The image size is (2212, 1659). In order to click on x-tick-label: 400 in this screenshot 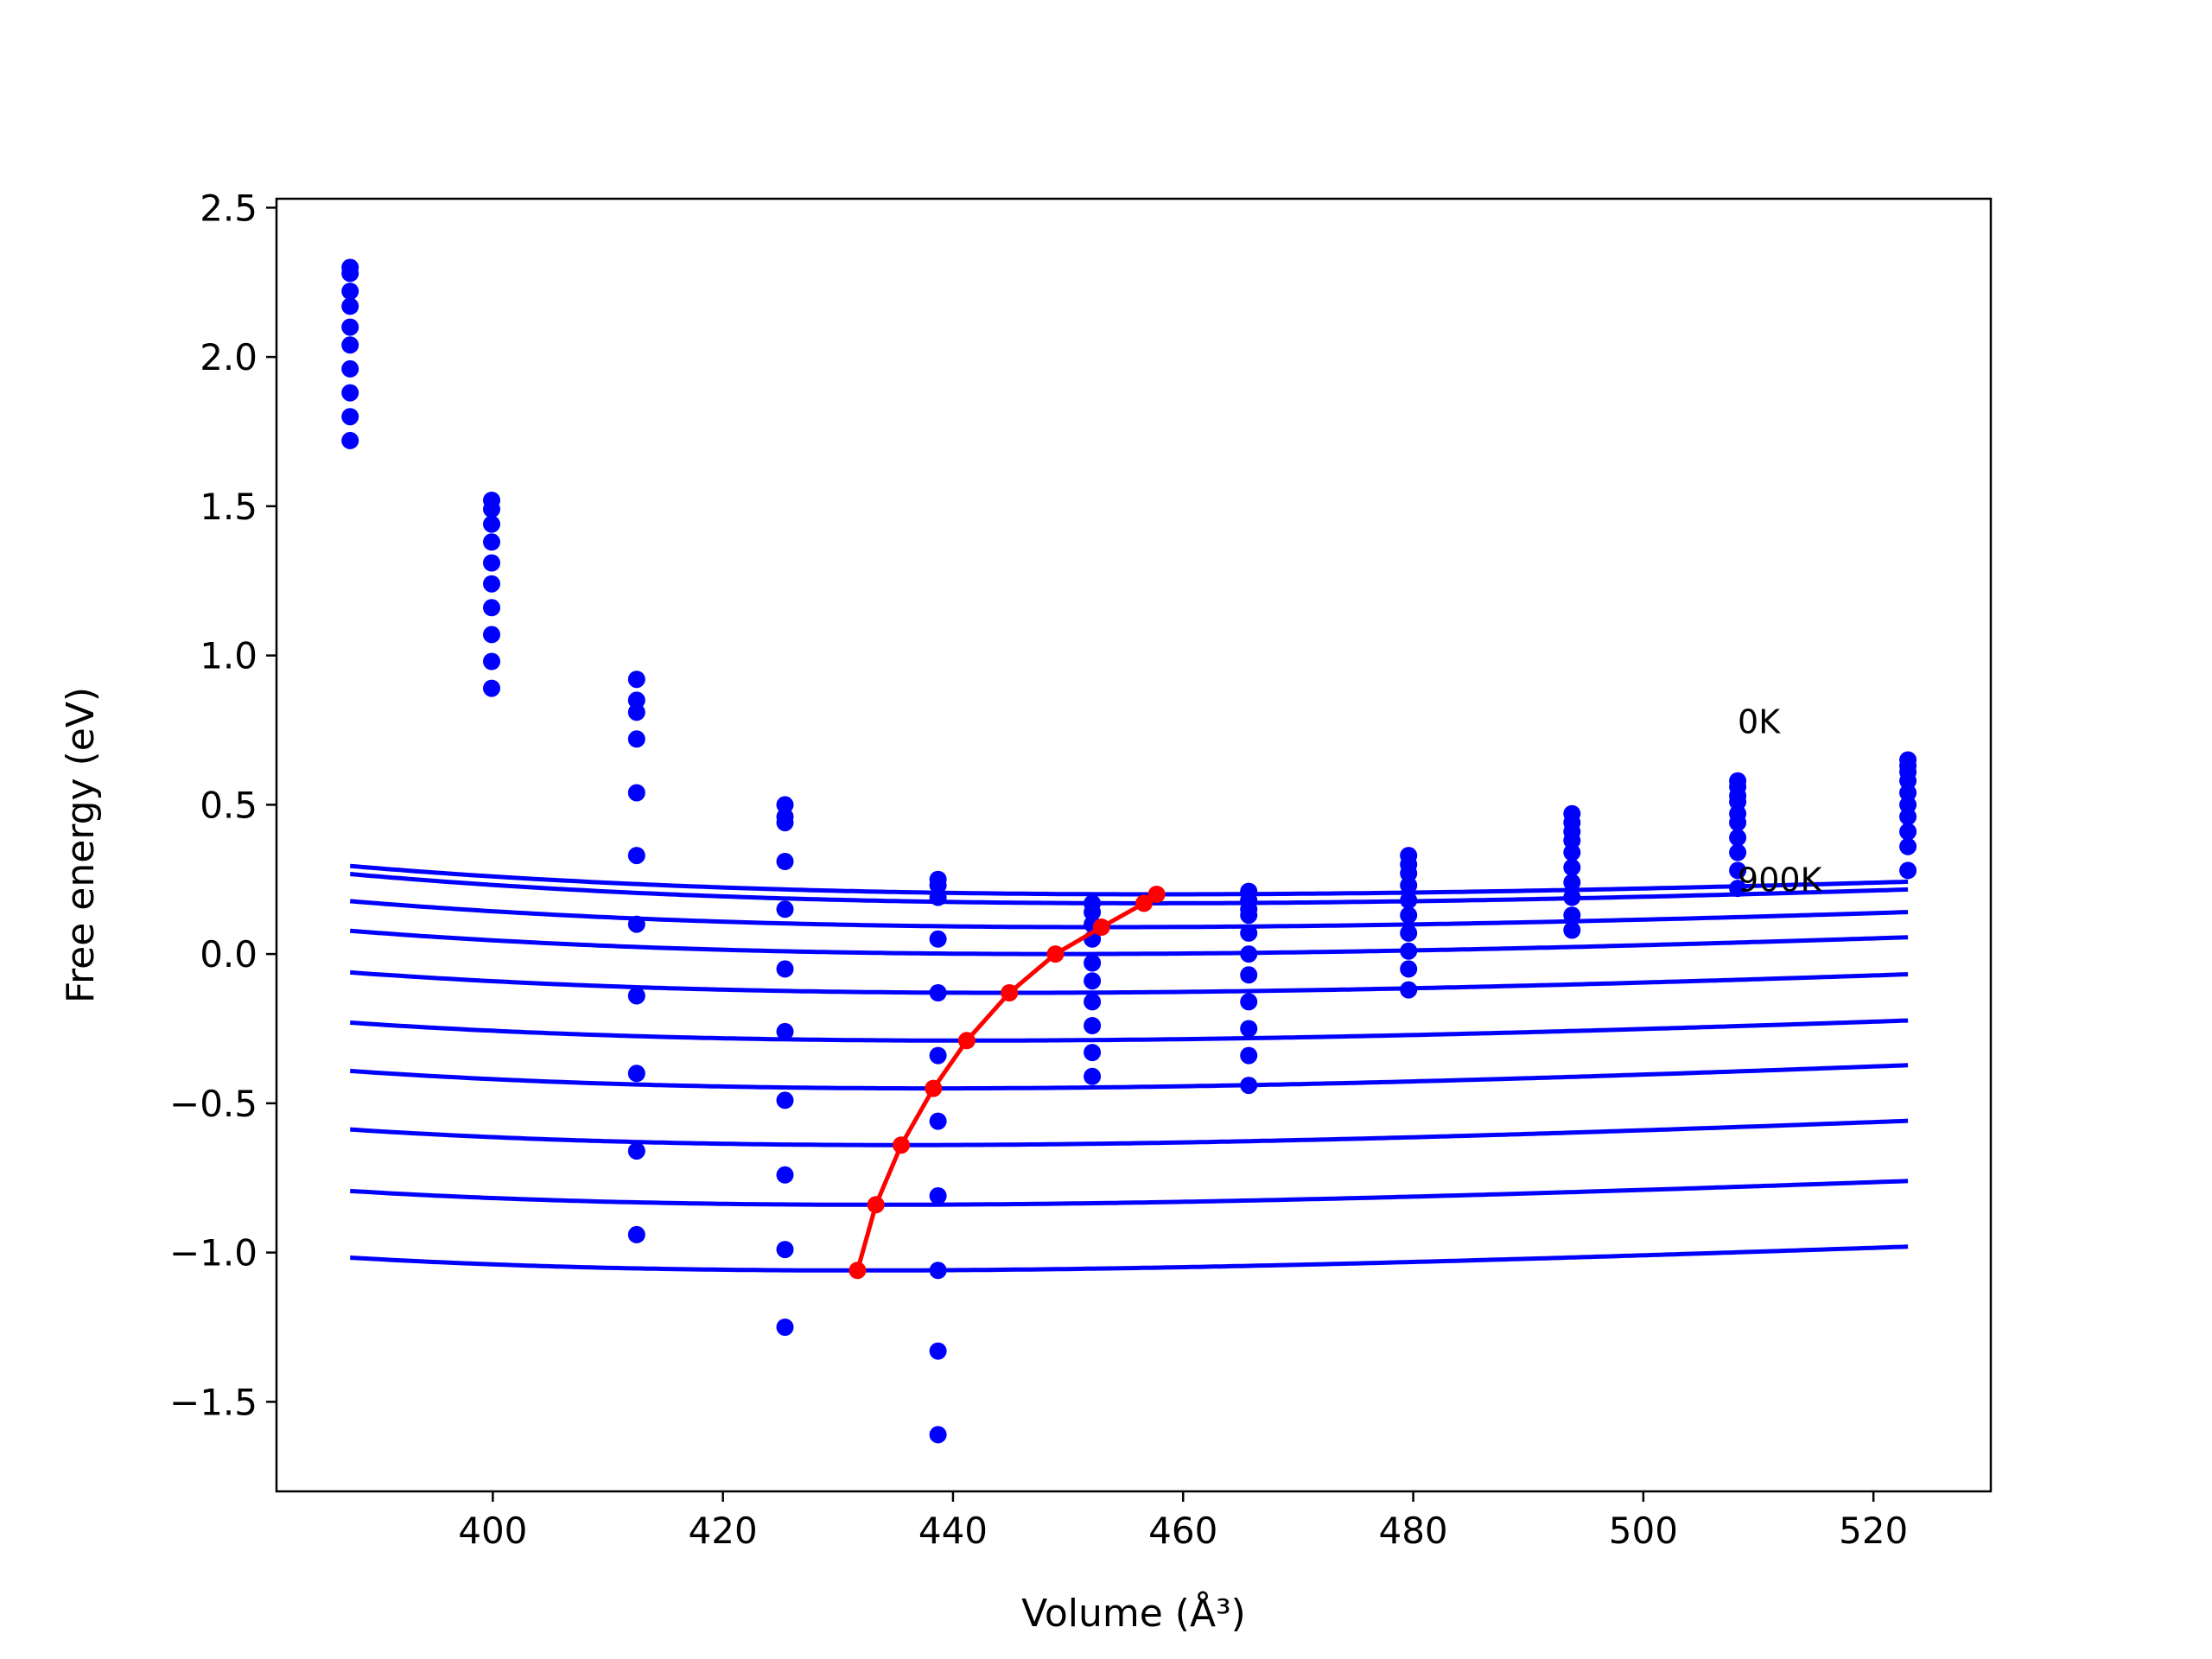, I will do `click(492, 1531)`.